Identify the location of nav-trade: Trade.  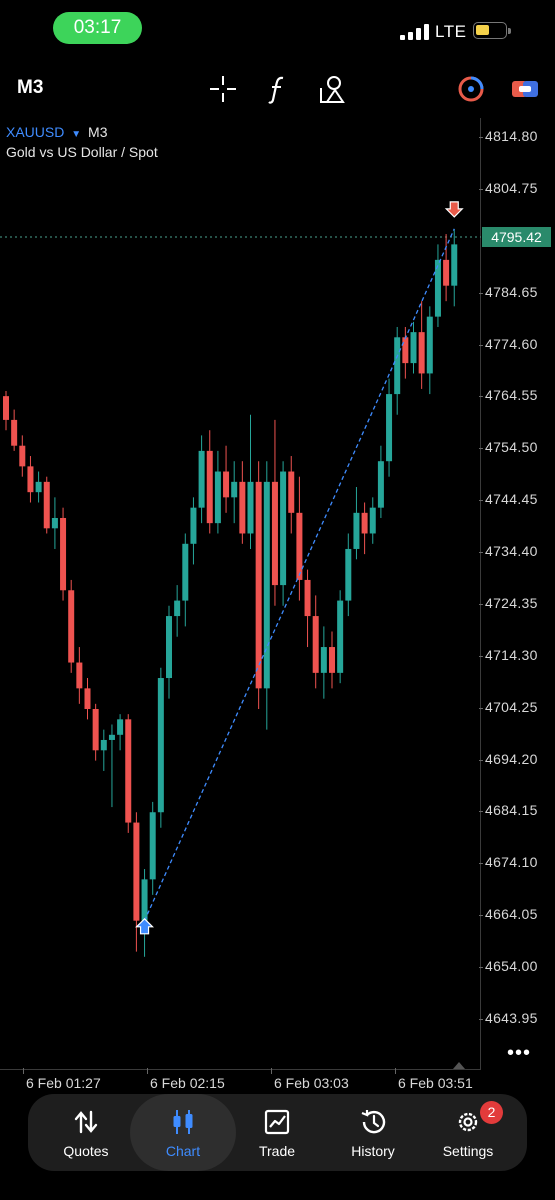
(277, 1132).